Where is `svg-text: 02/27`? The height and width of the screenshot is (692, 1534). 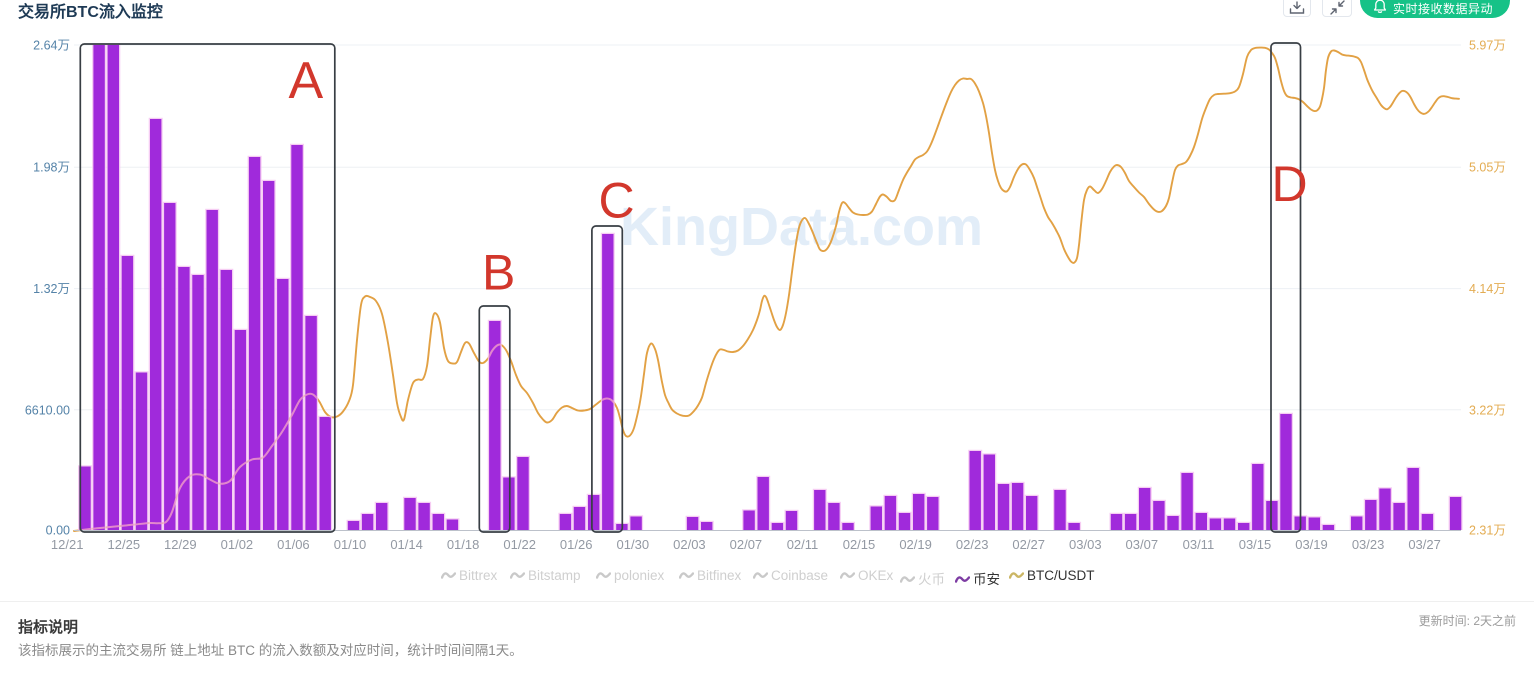 svg-text: 02/27 is located at coordinates (1028, 544).